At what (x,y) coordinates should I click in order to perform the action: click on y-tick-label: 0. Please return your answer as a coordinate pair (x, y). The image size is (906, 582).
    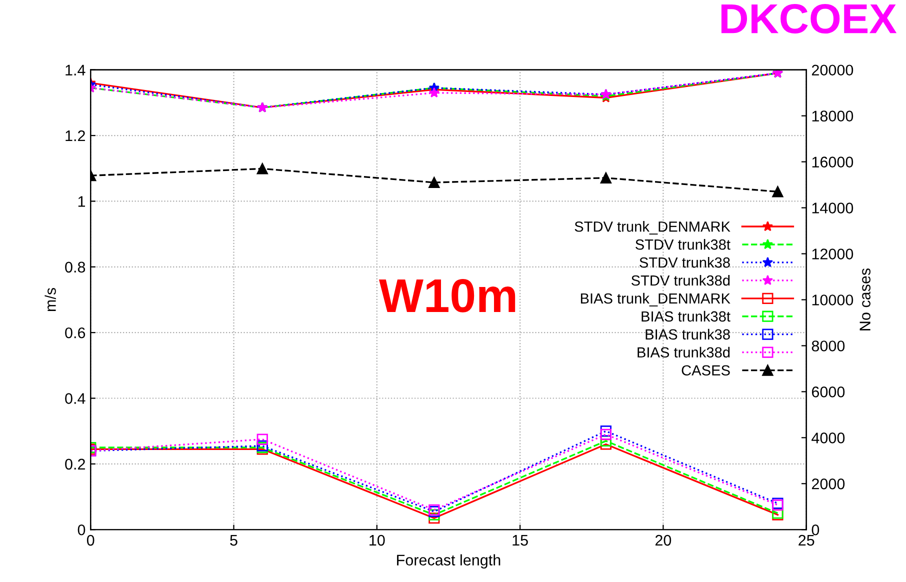
    Looking at the image, I should click on (82, 530).